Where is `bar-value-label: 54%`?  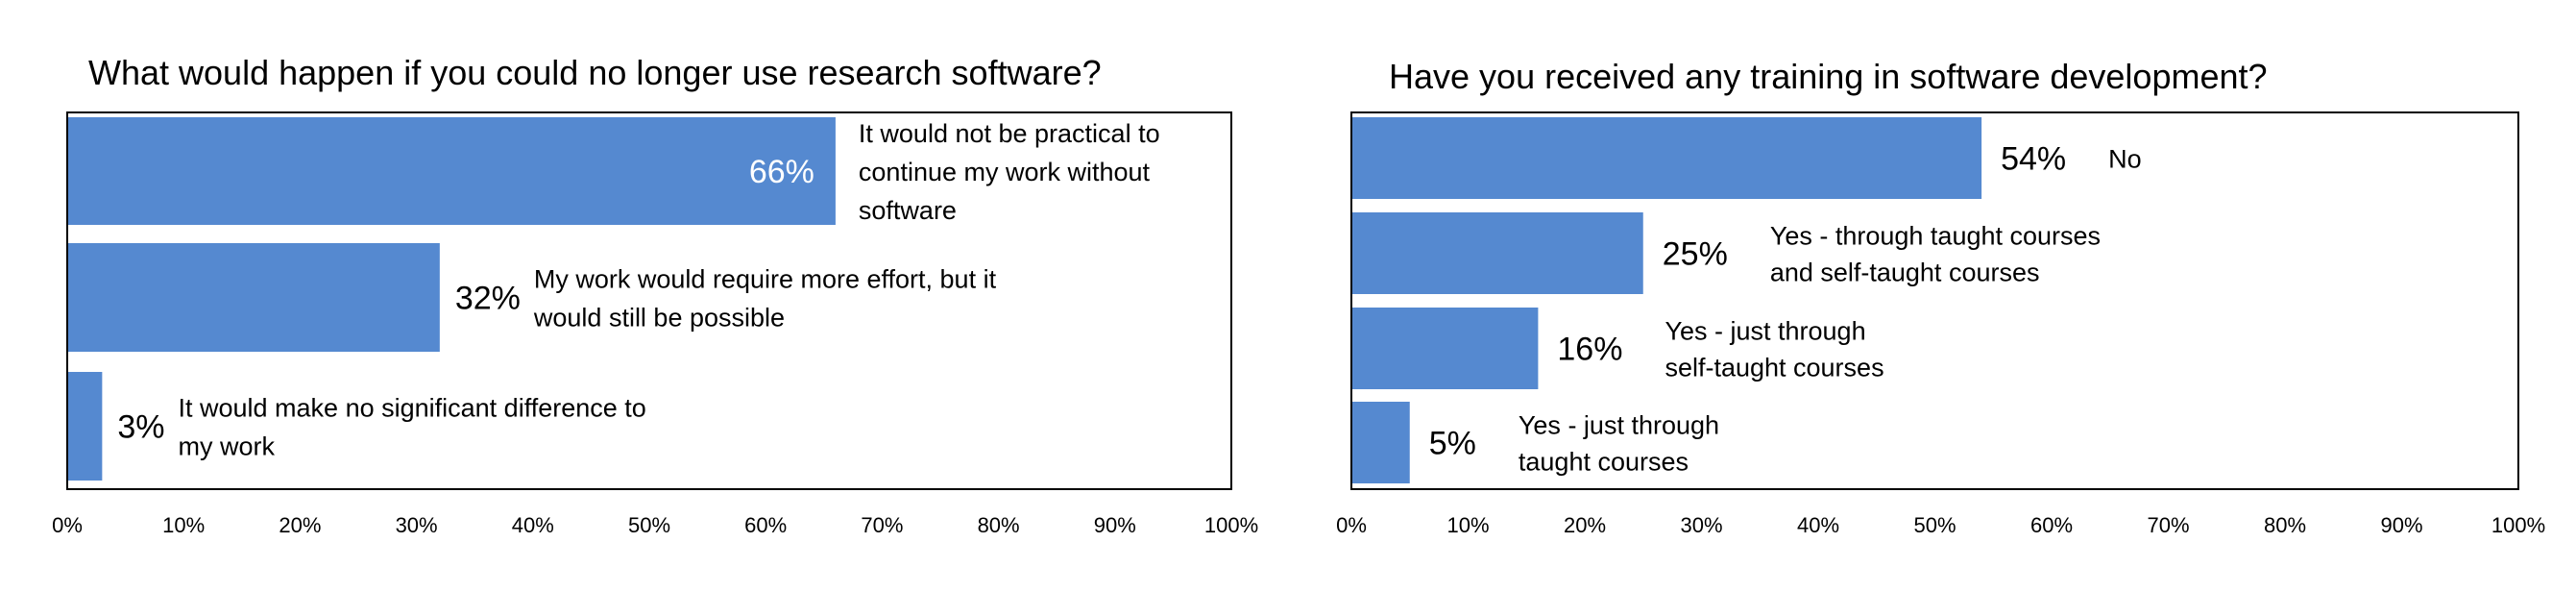
bar-value-label: 54% is located at coordinates (2033, 159).